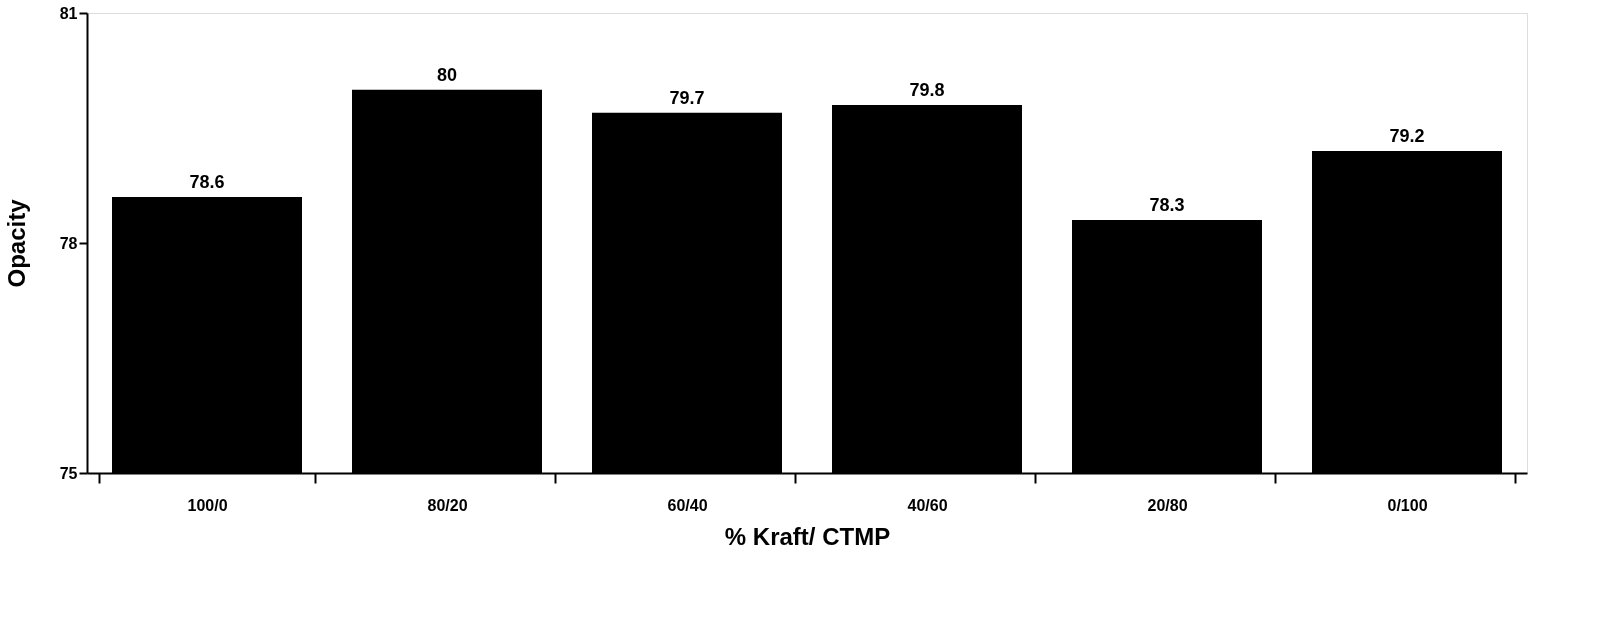  Describe the element at coordinates (687, 505) in the screenshot. I see `x-tick-label: 60/40` at that location.